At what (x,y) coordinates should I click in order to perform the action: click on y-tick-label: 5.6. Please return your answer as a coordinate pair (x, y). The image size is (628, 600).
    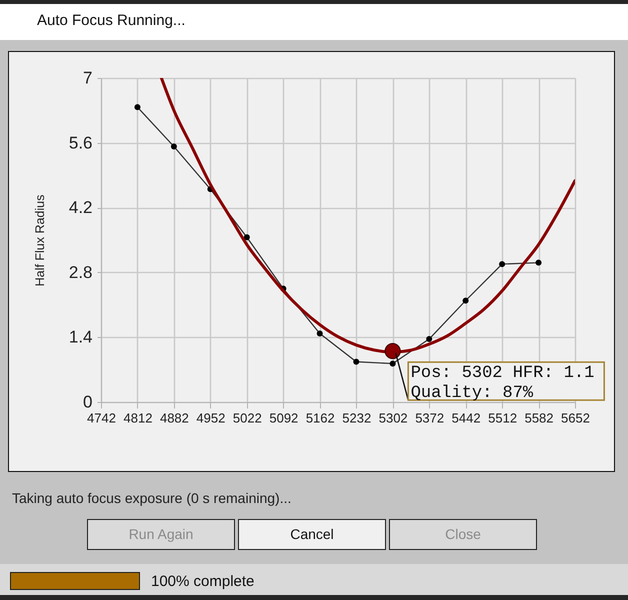
    Looking at the image, I should click on (80, 142).